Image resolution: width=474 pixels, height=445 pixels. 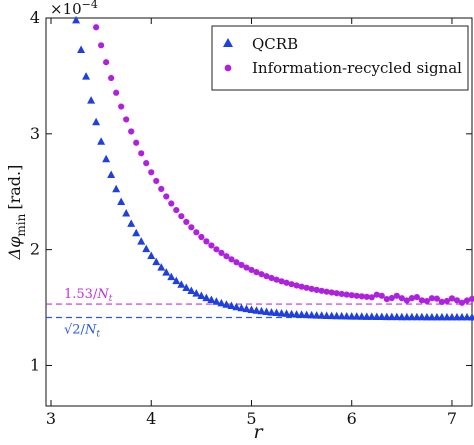 What do you see at coordinates (35, 133) in the screenshot?
I see `y-tick-label: 3` at bounding box center [35, 133].